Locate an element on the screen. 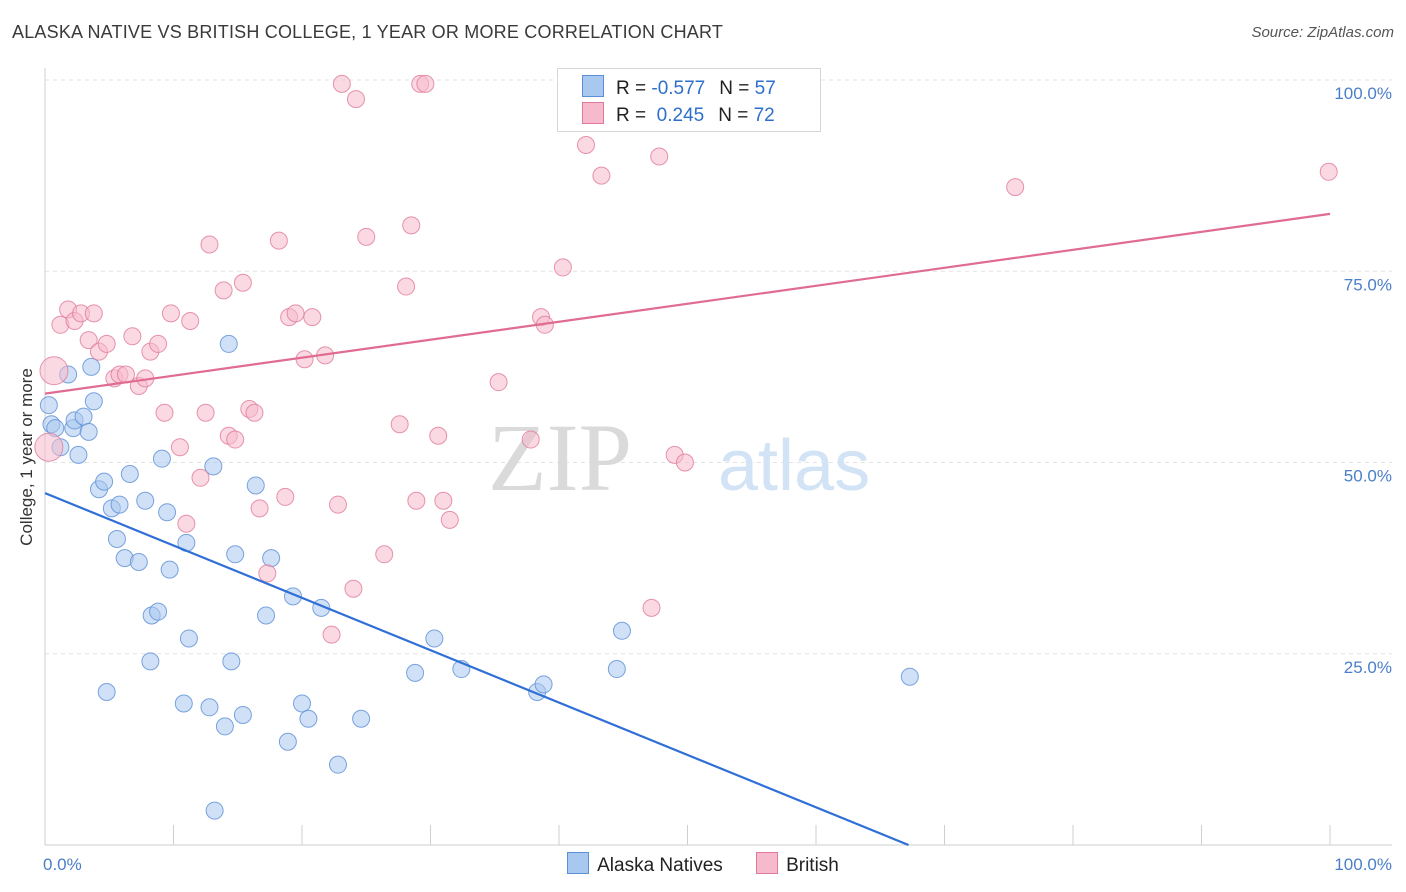 This screenshot has height=892, width=1406. legend-item-alaska-natives: Alaska Natives is located at coordinates (645, 864).